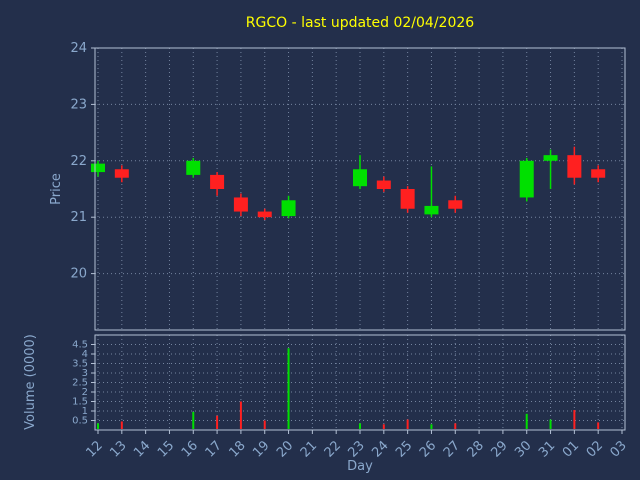 The width and height of the screenshot is (640, 480). I want to click on price-tick-label: 20, so click(78, 274).